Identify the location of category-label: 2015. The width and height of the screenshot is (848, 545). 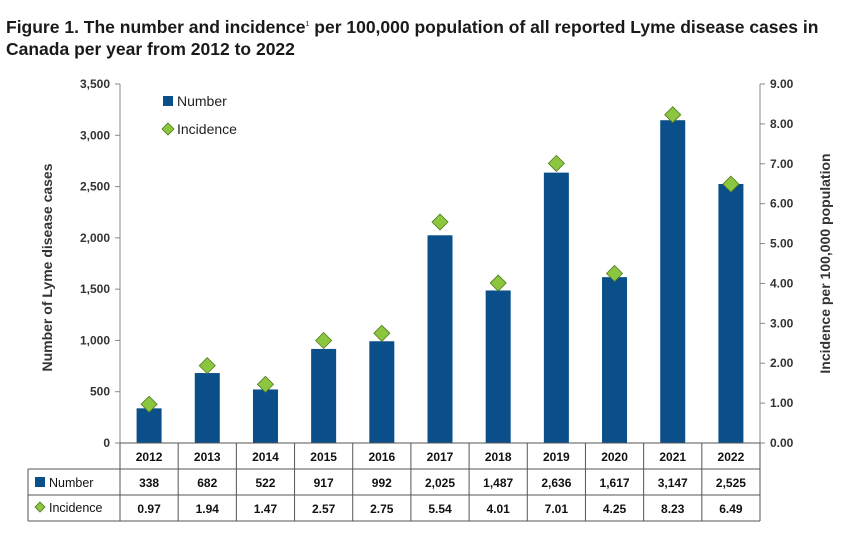
(323, 457).